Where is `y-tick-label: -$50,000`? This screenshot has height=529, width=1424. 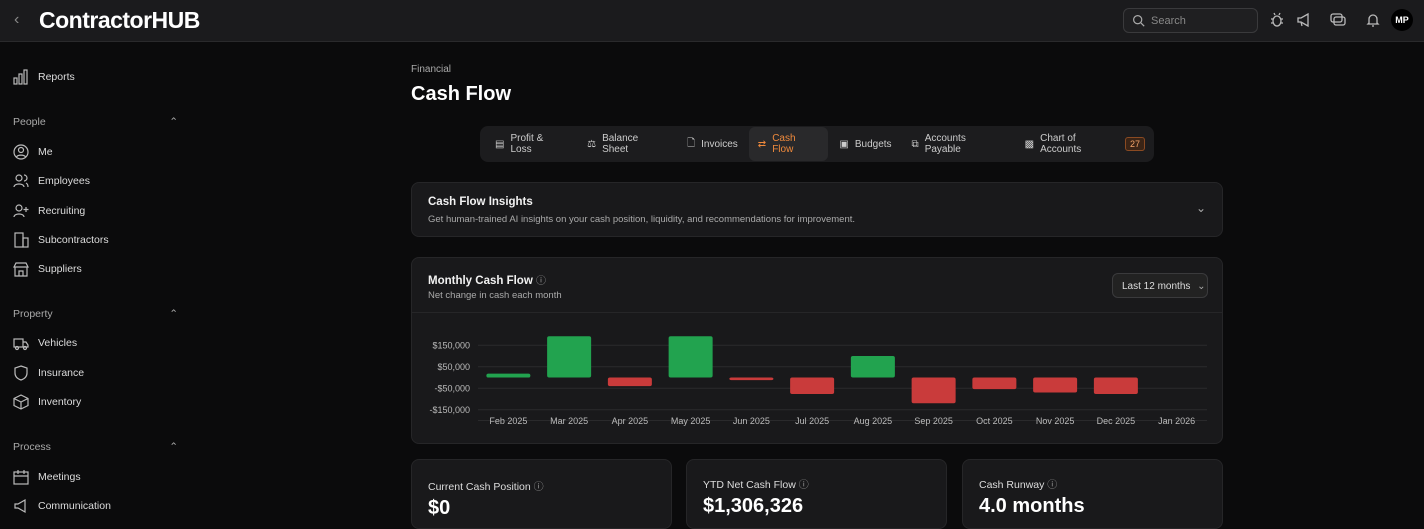
y-tick-label: -$50,000 is located at coordinates (452, 388).